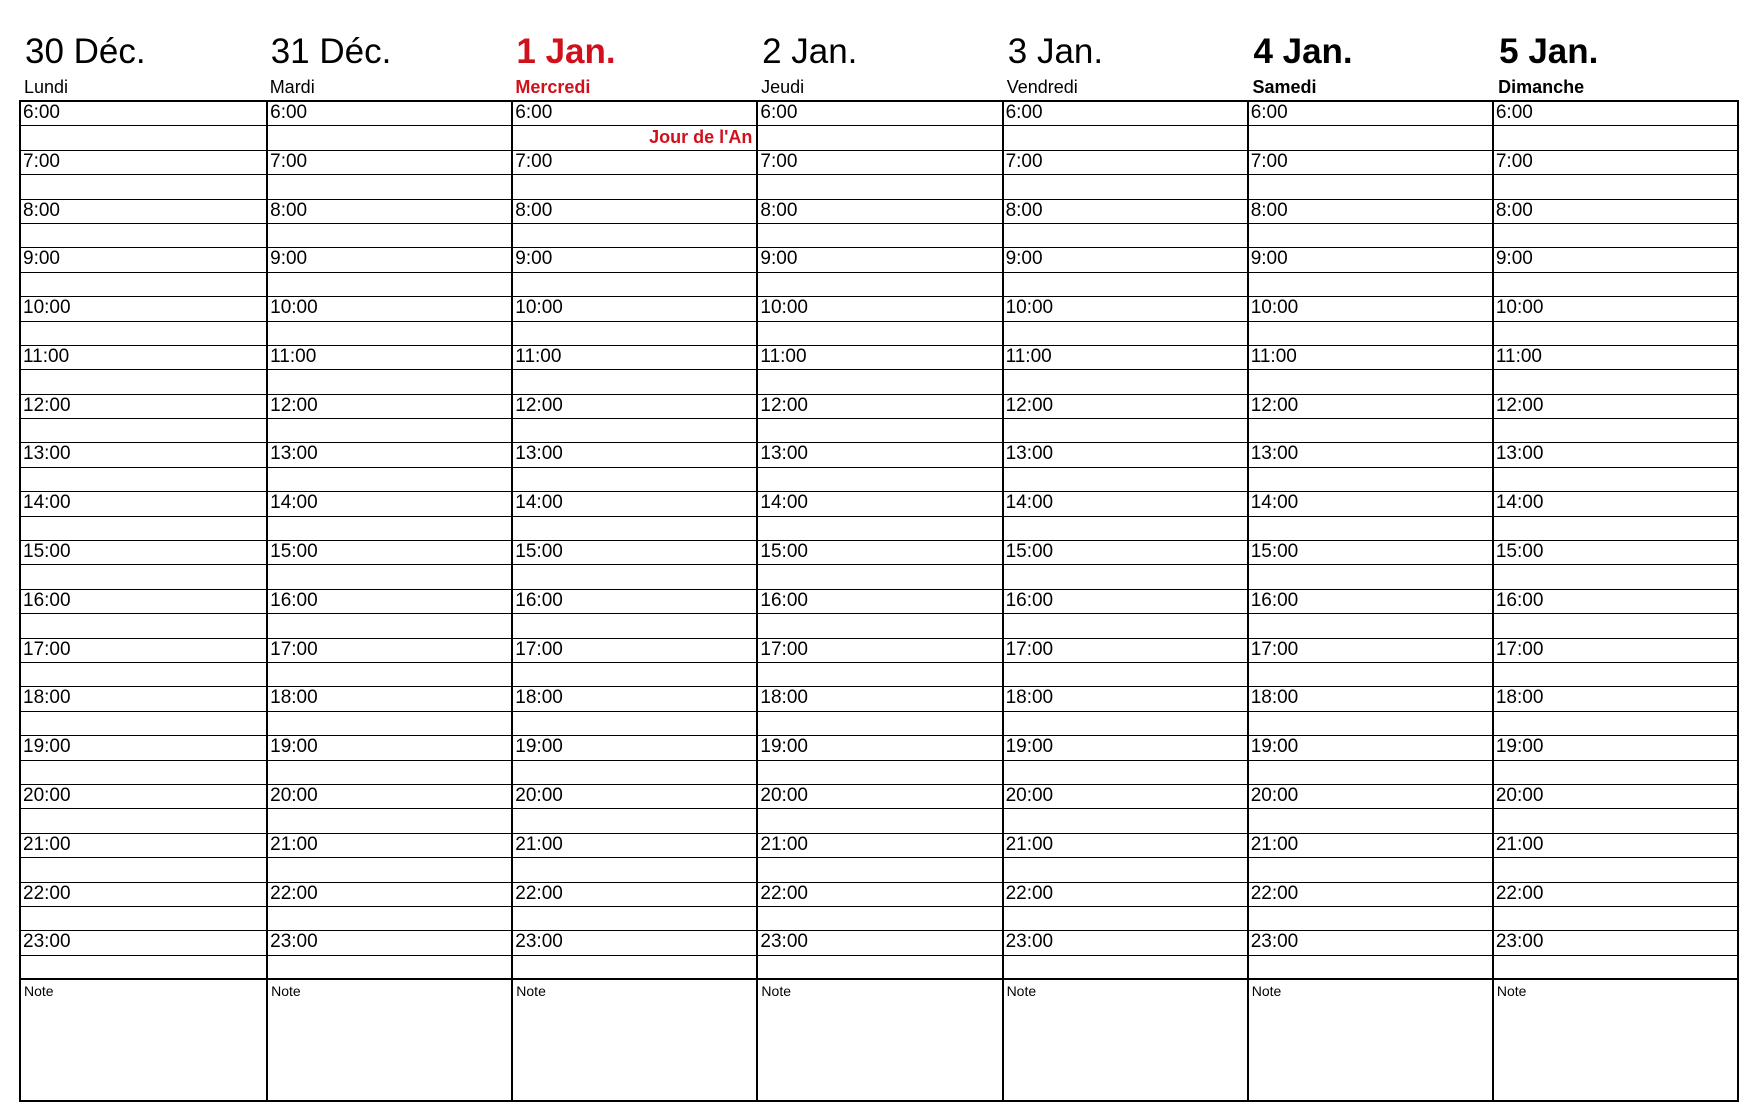 This screenshot has height=1107, width=1758. Describe the element at coordinates (1615, 407) in the screenshot. I see `hour-slot: 12:00` at that location.